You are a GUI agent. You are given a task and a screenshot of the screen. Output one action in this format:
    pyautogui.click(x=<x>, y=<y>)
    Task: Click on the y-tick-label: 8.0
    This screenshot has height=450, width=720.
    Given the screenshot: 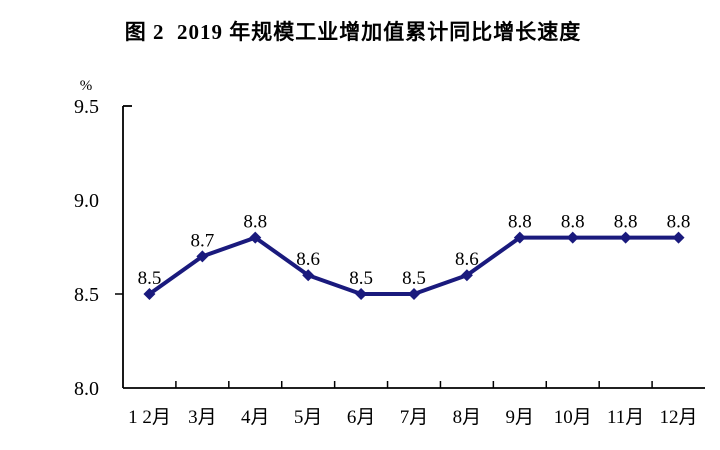 What is the action you would take?
    pyautogui.click(x=86, y=389)
    